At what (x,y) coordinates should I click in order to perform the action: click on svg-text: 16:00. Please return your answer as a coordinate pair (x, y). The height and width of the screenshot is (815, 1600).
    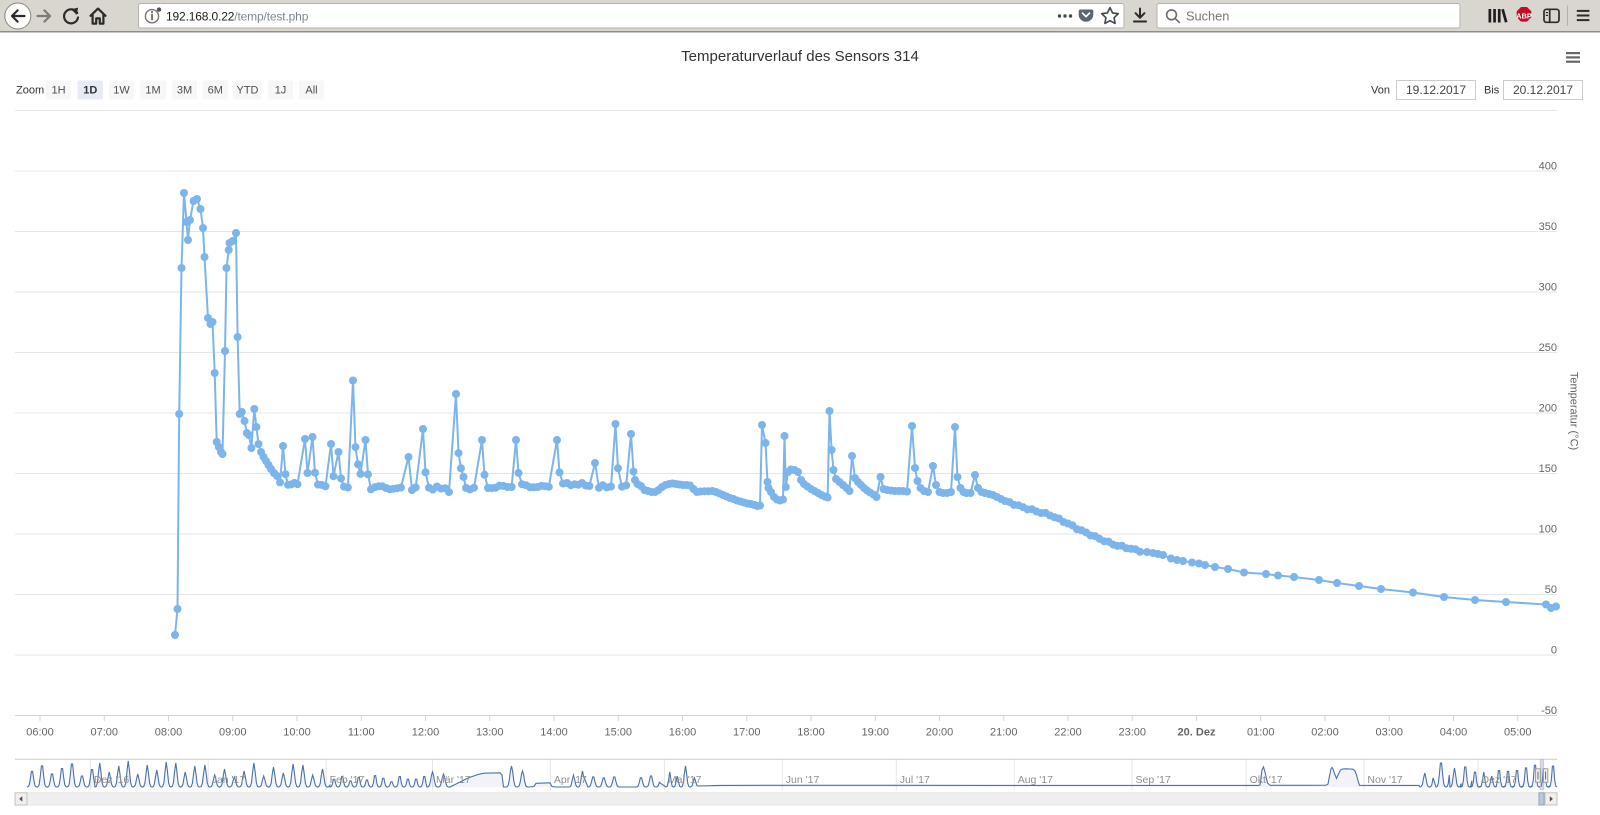
    Looking at the image, I should click on (683, 733).